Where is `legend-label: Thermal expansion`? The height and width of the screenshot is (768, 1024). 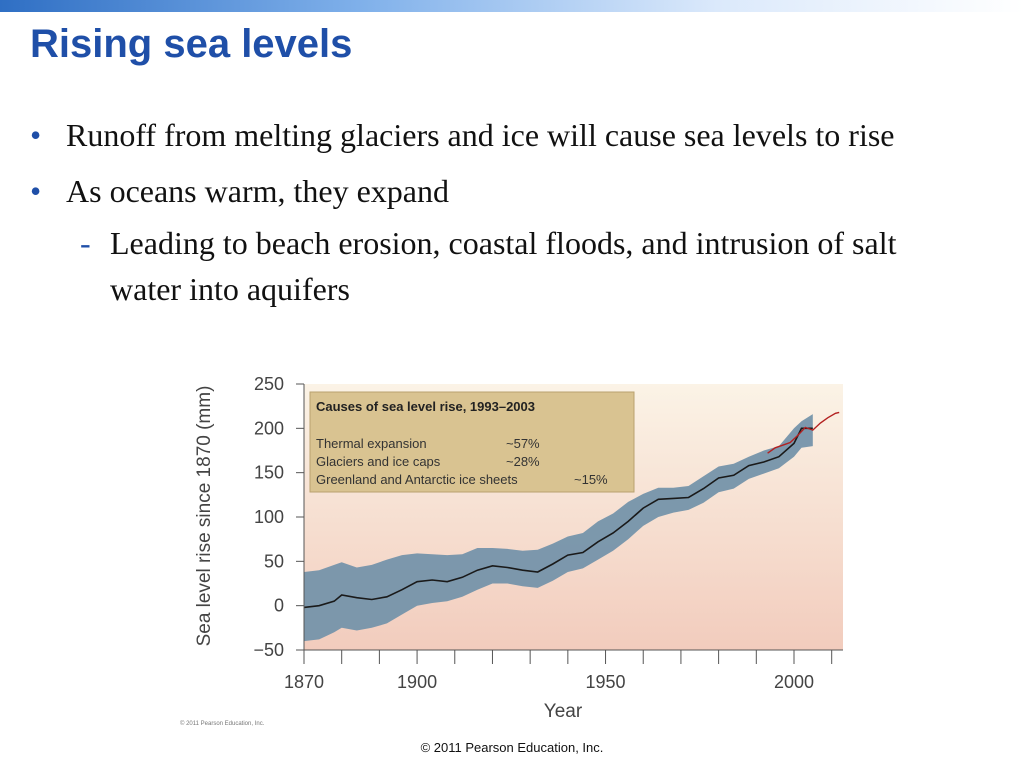 legend-label: Thermal expansion is located at coordinates (371, 443).